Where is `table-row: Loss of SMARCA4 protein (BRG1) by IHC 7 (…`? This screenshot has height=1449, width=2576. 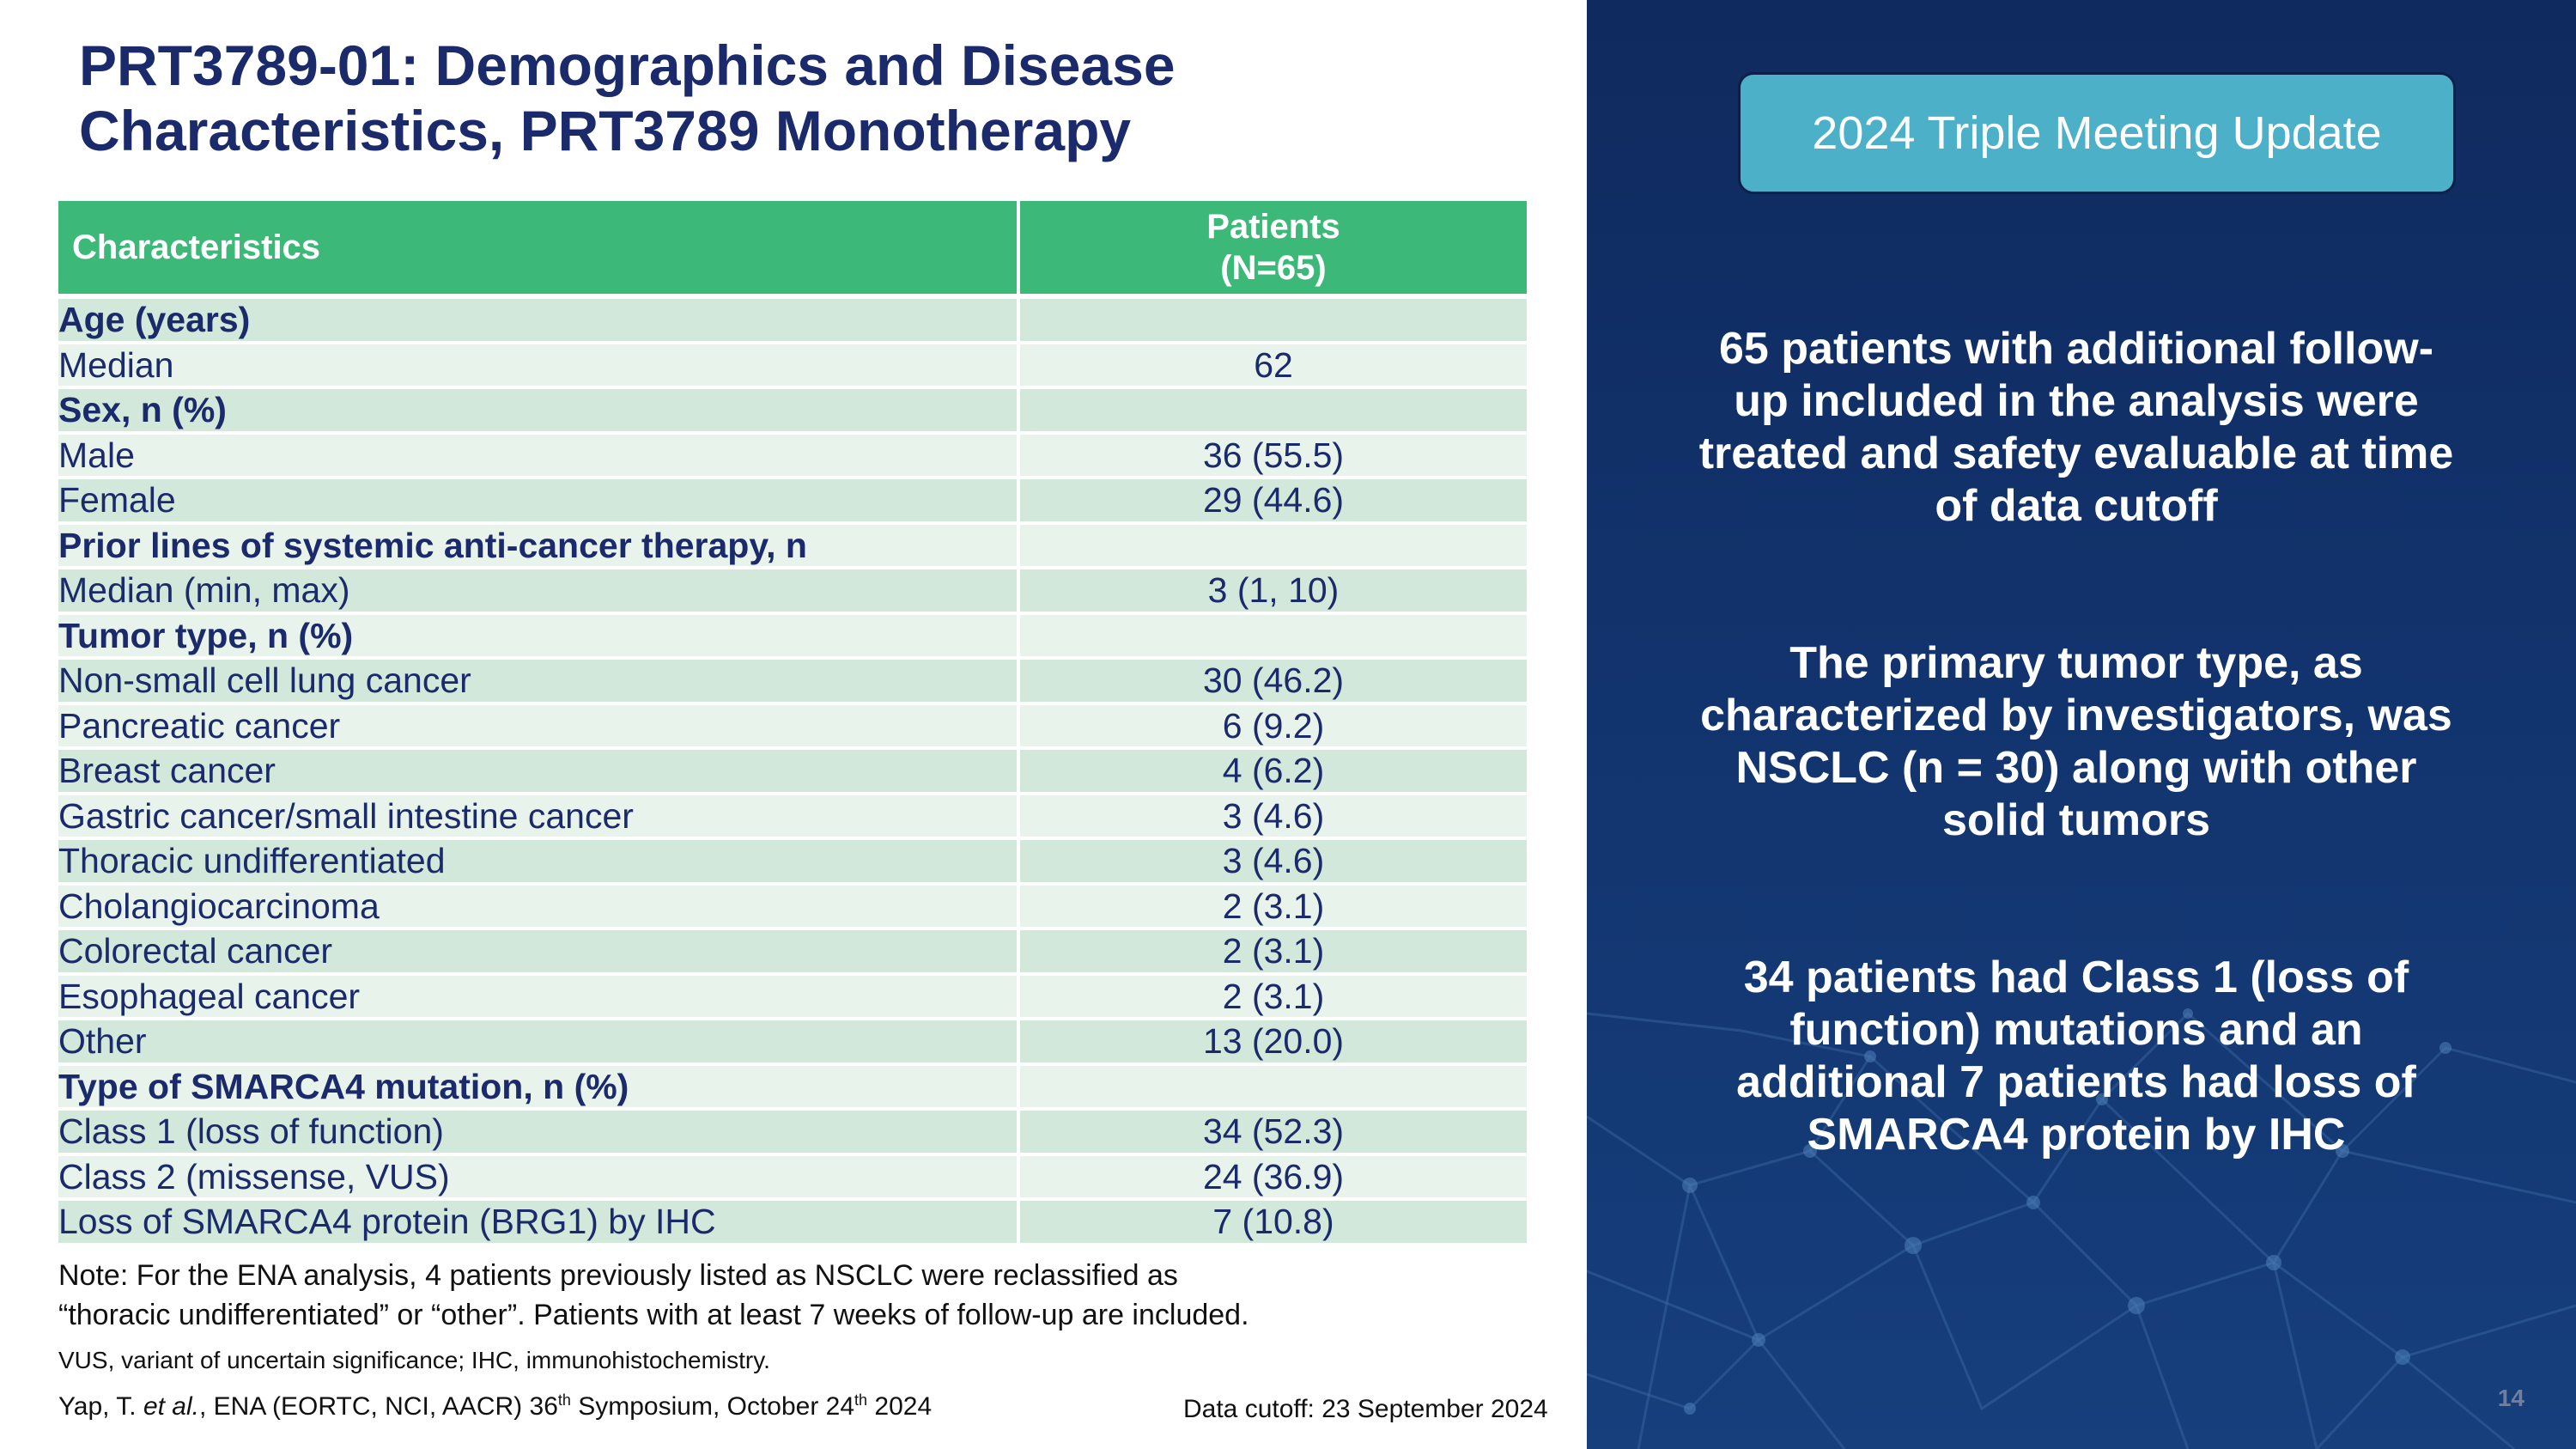
table-row: Loss of SMARCA4 protein (BRG1) by IHC 7 (… is located at coordinates (792, 1222).